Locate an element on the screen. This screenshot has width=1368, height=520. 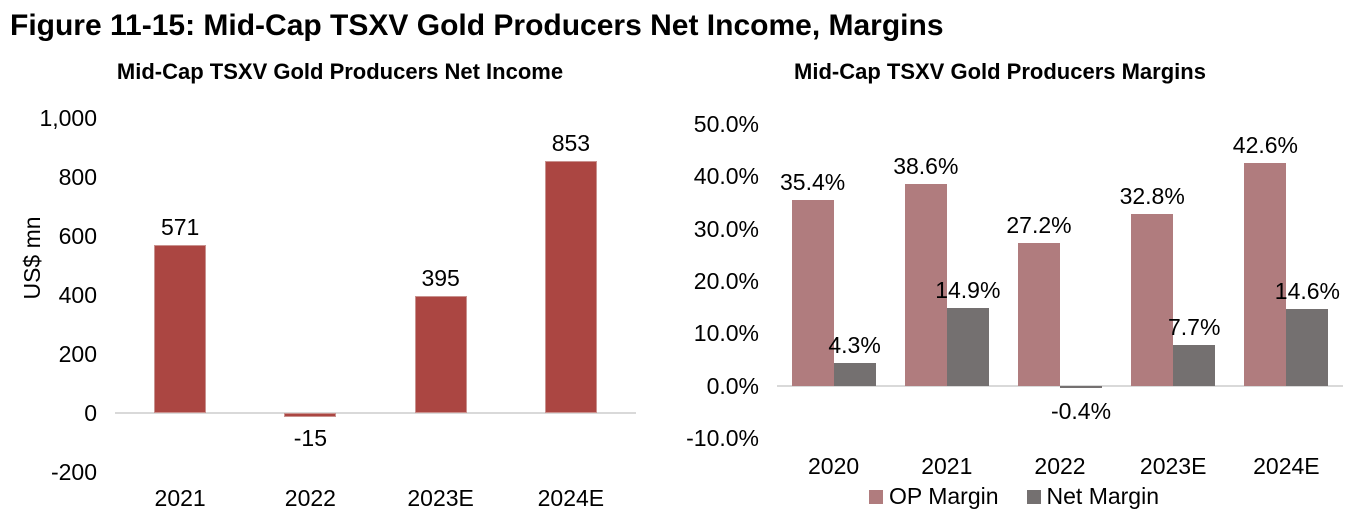
bar-value-label: 35.4% is located at coordinates (813, 182).